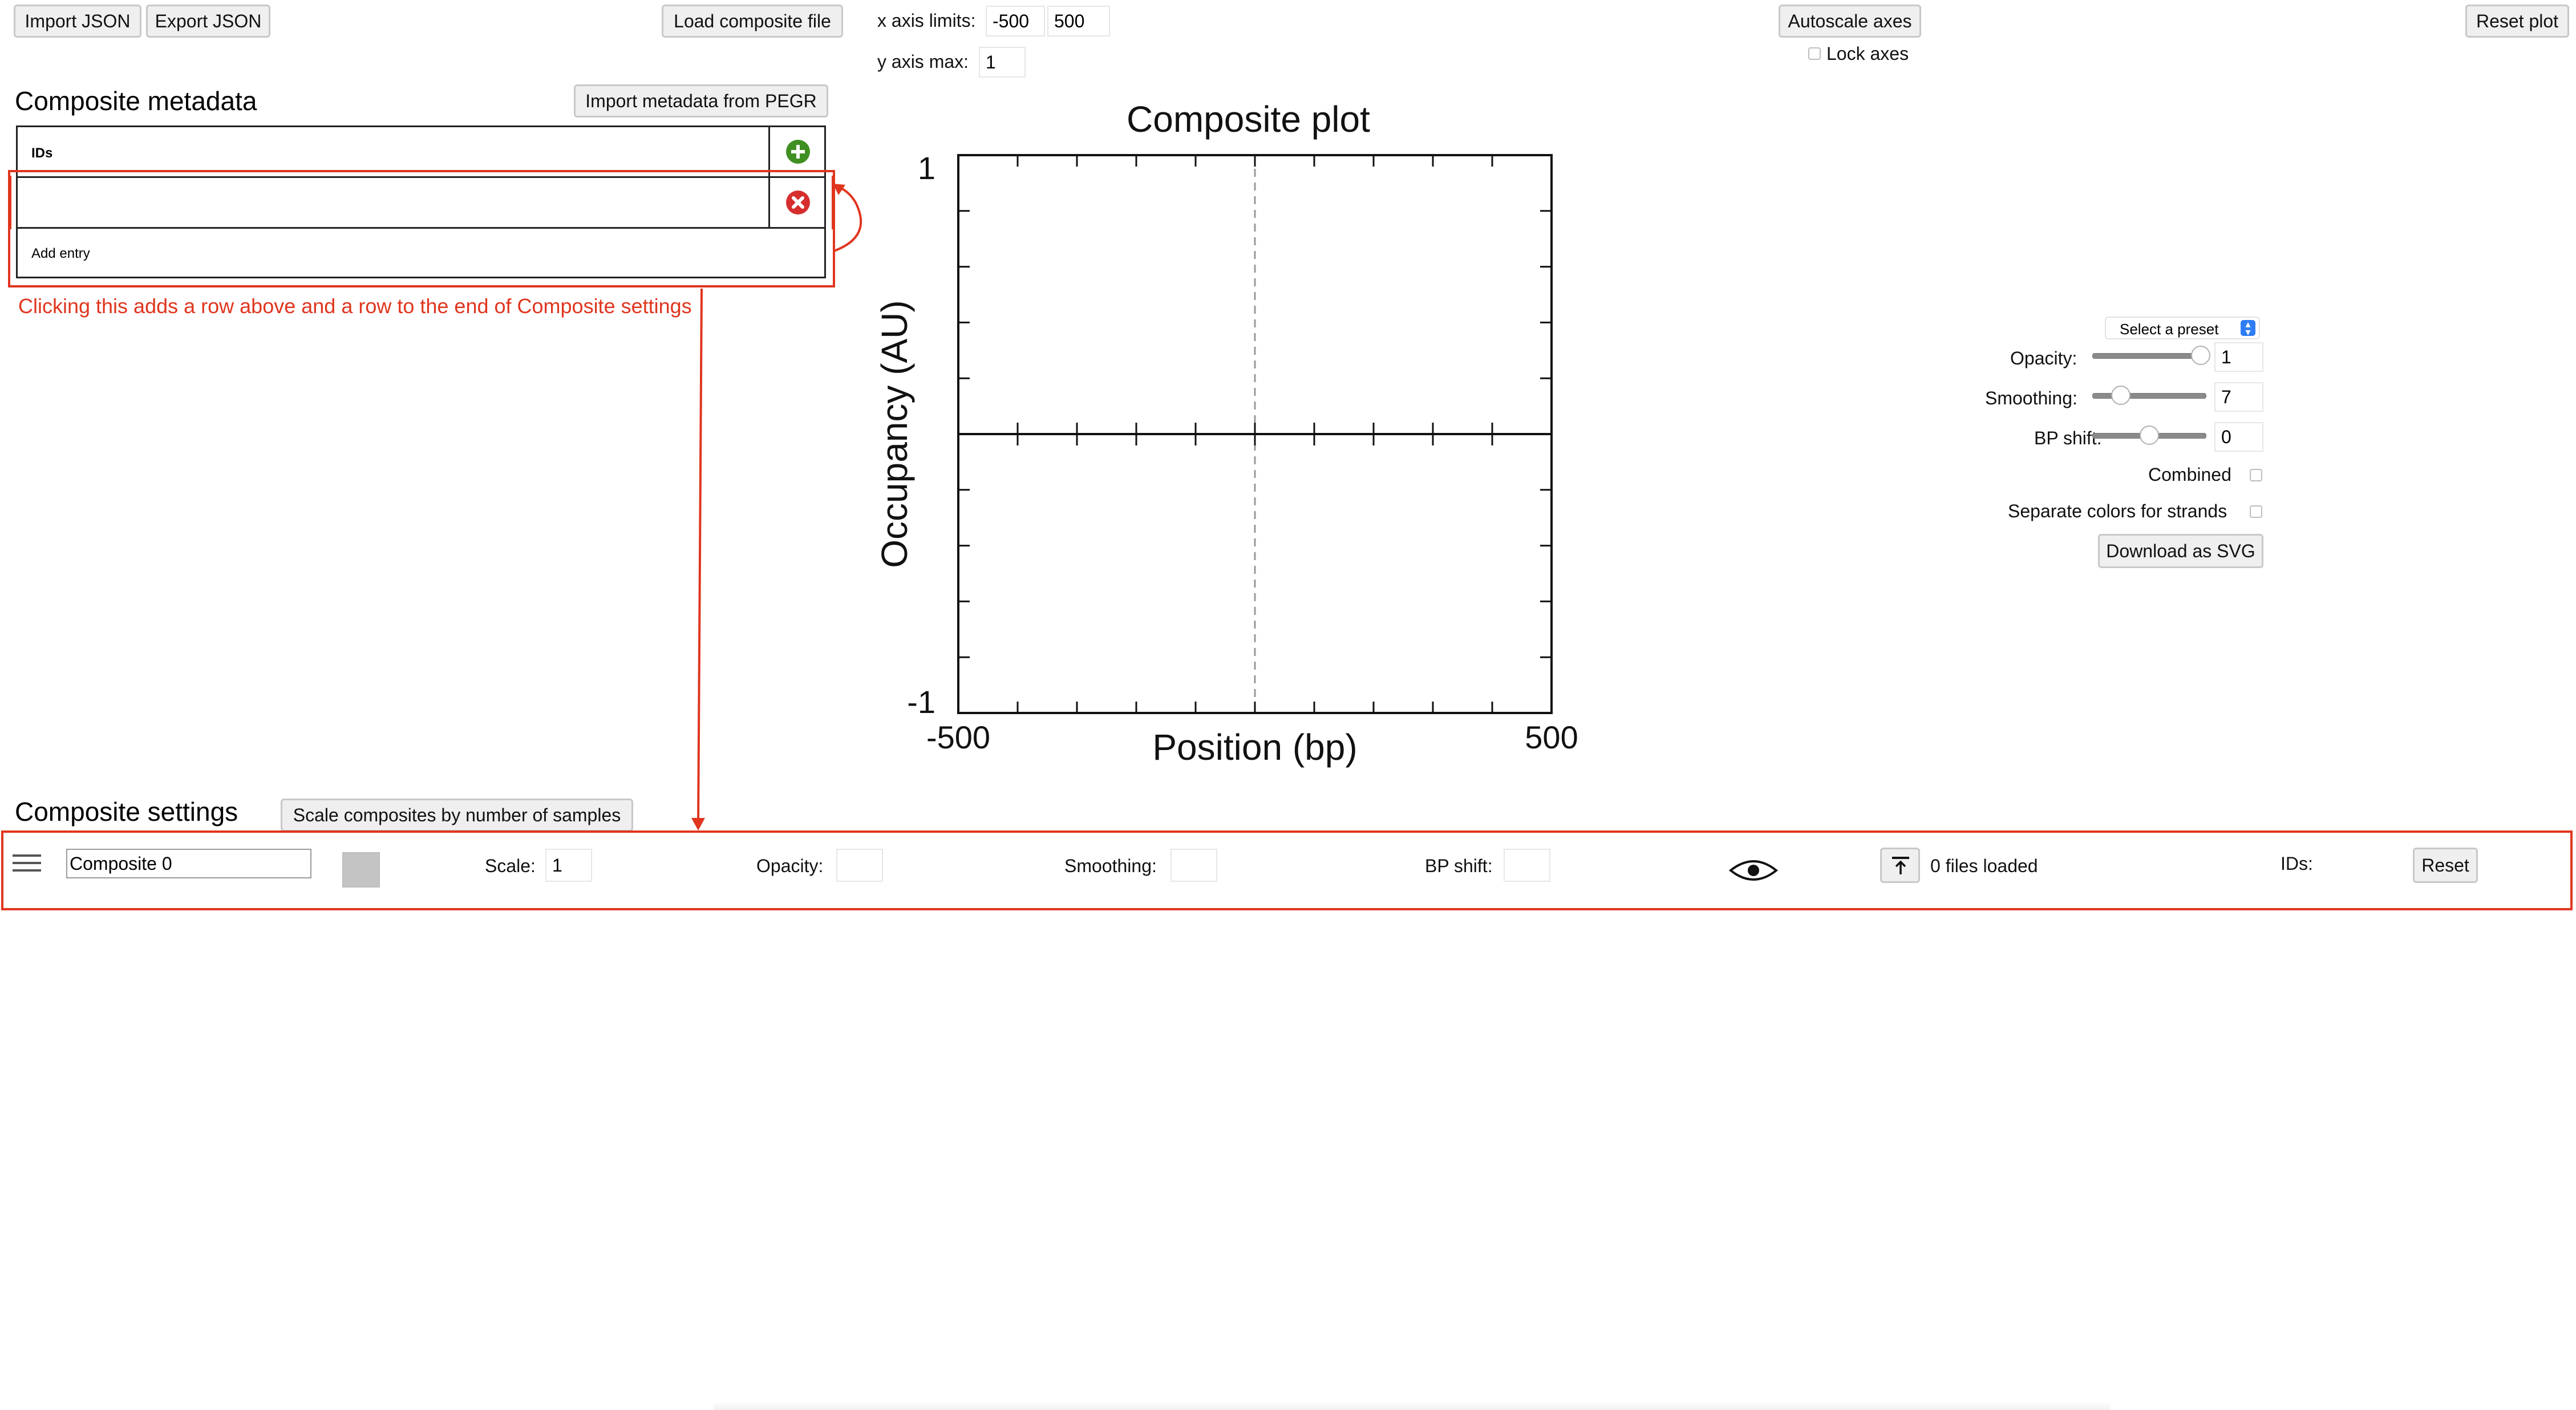 This screenshot has height=1410, width=2576. Describe the element at coordinates (208, 21) in the screenshot. I see `export-json-button: Export JSON` at that location.